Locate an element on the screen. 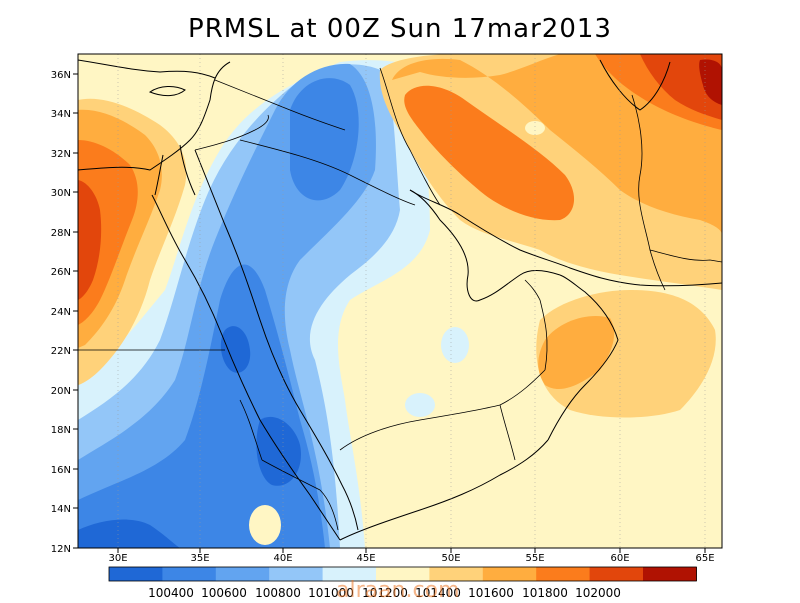 This screenshot has width=800, height=603. border-yemen-oman is located at coordinates (507, 432).